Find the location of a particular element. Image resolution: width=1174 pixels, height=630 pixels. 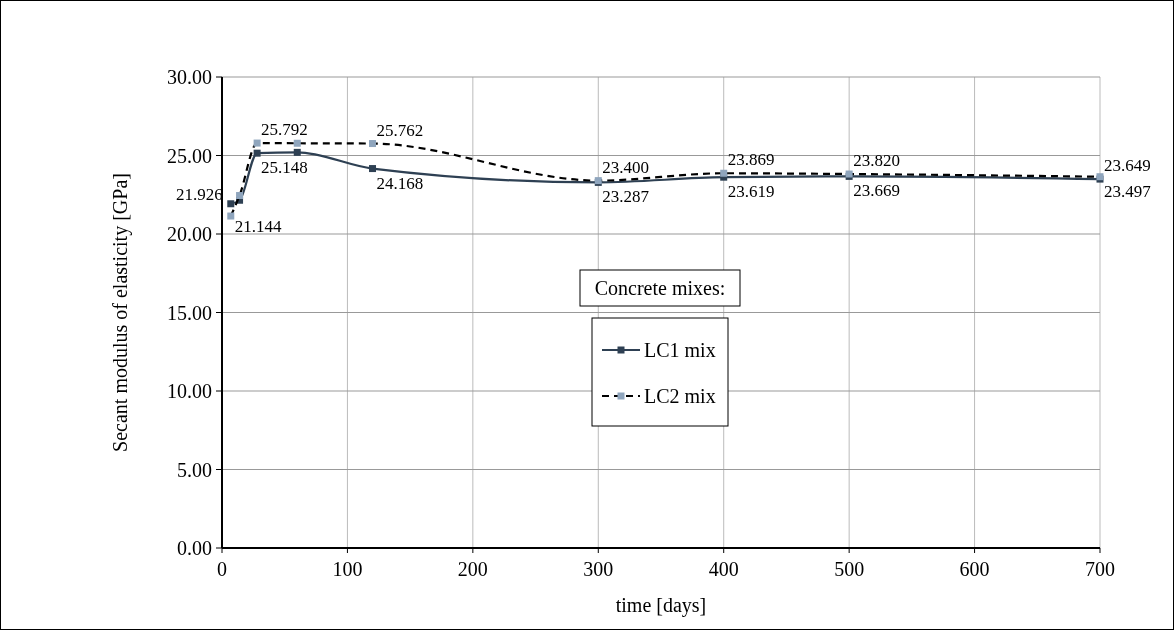

data-label: 23.820 is located at coordinates (876, 161).